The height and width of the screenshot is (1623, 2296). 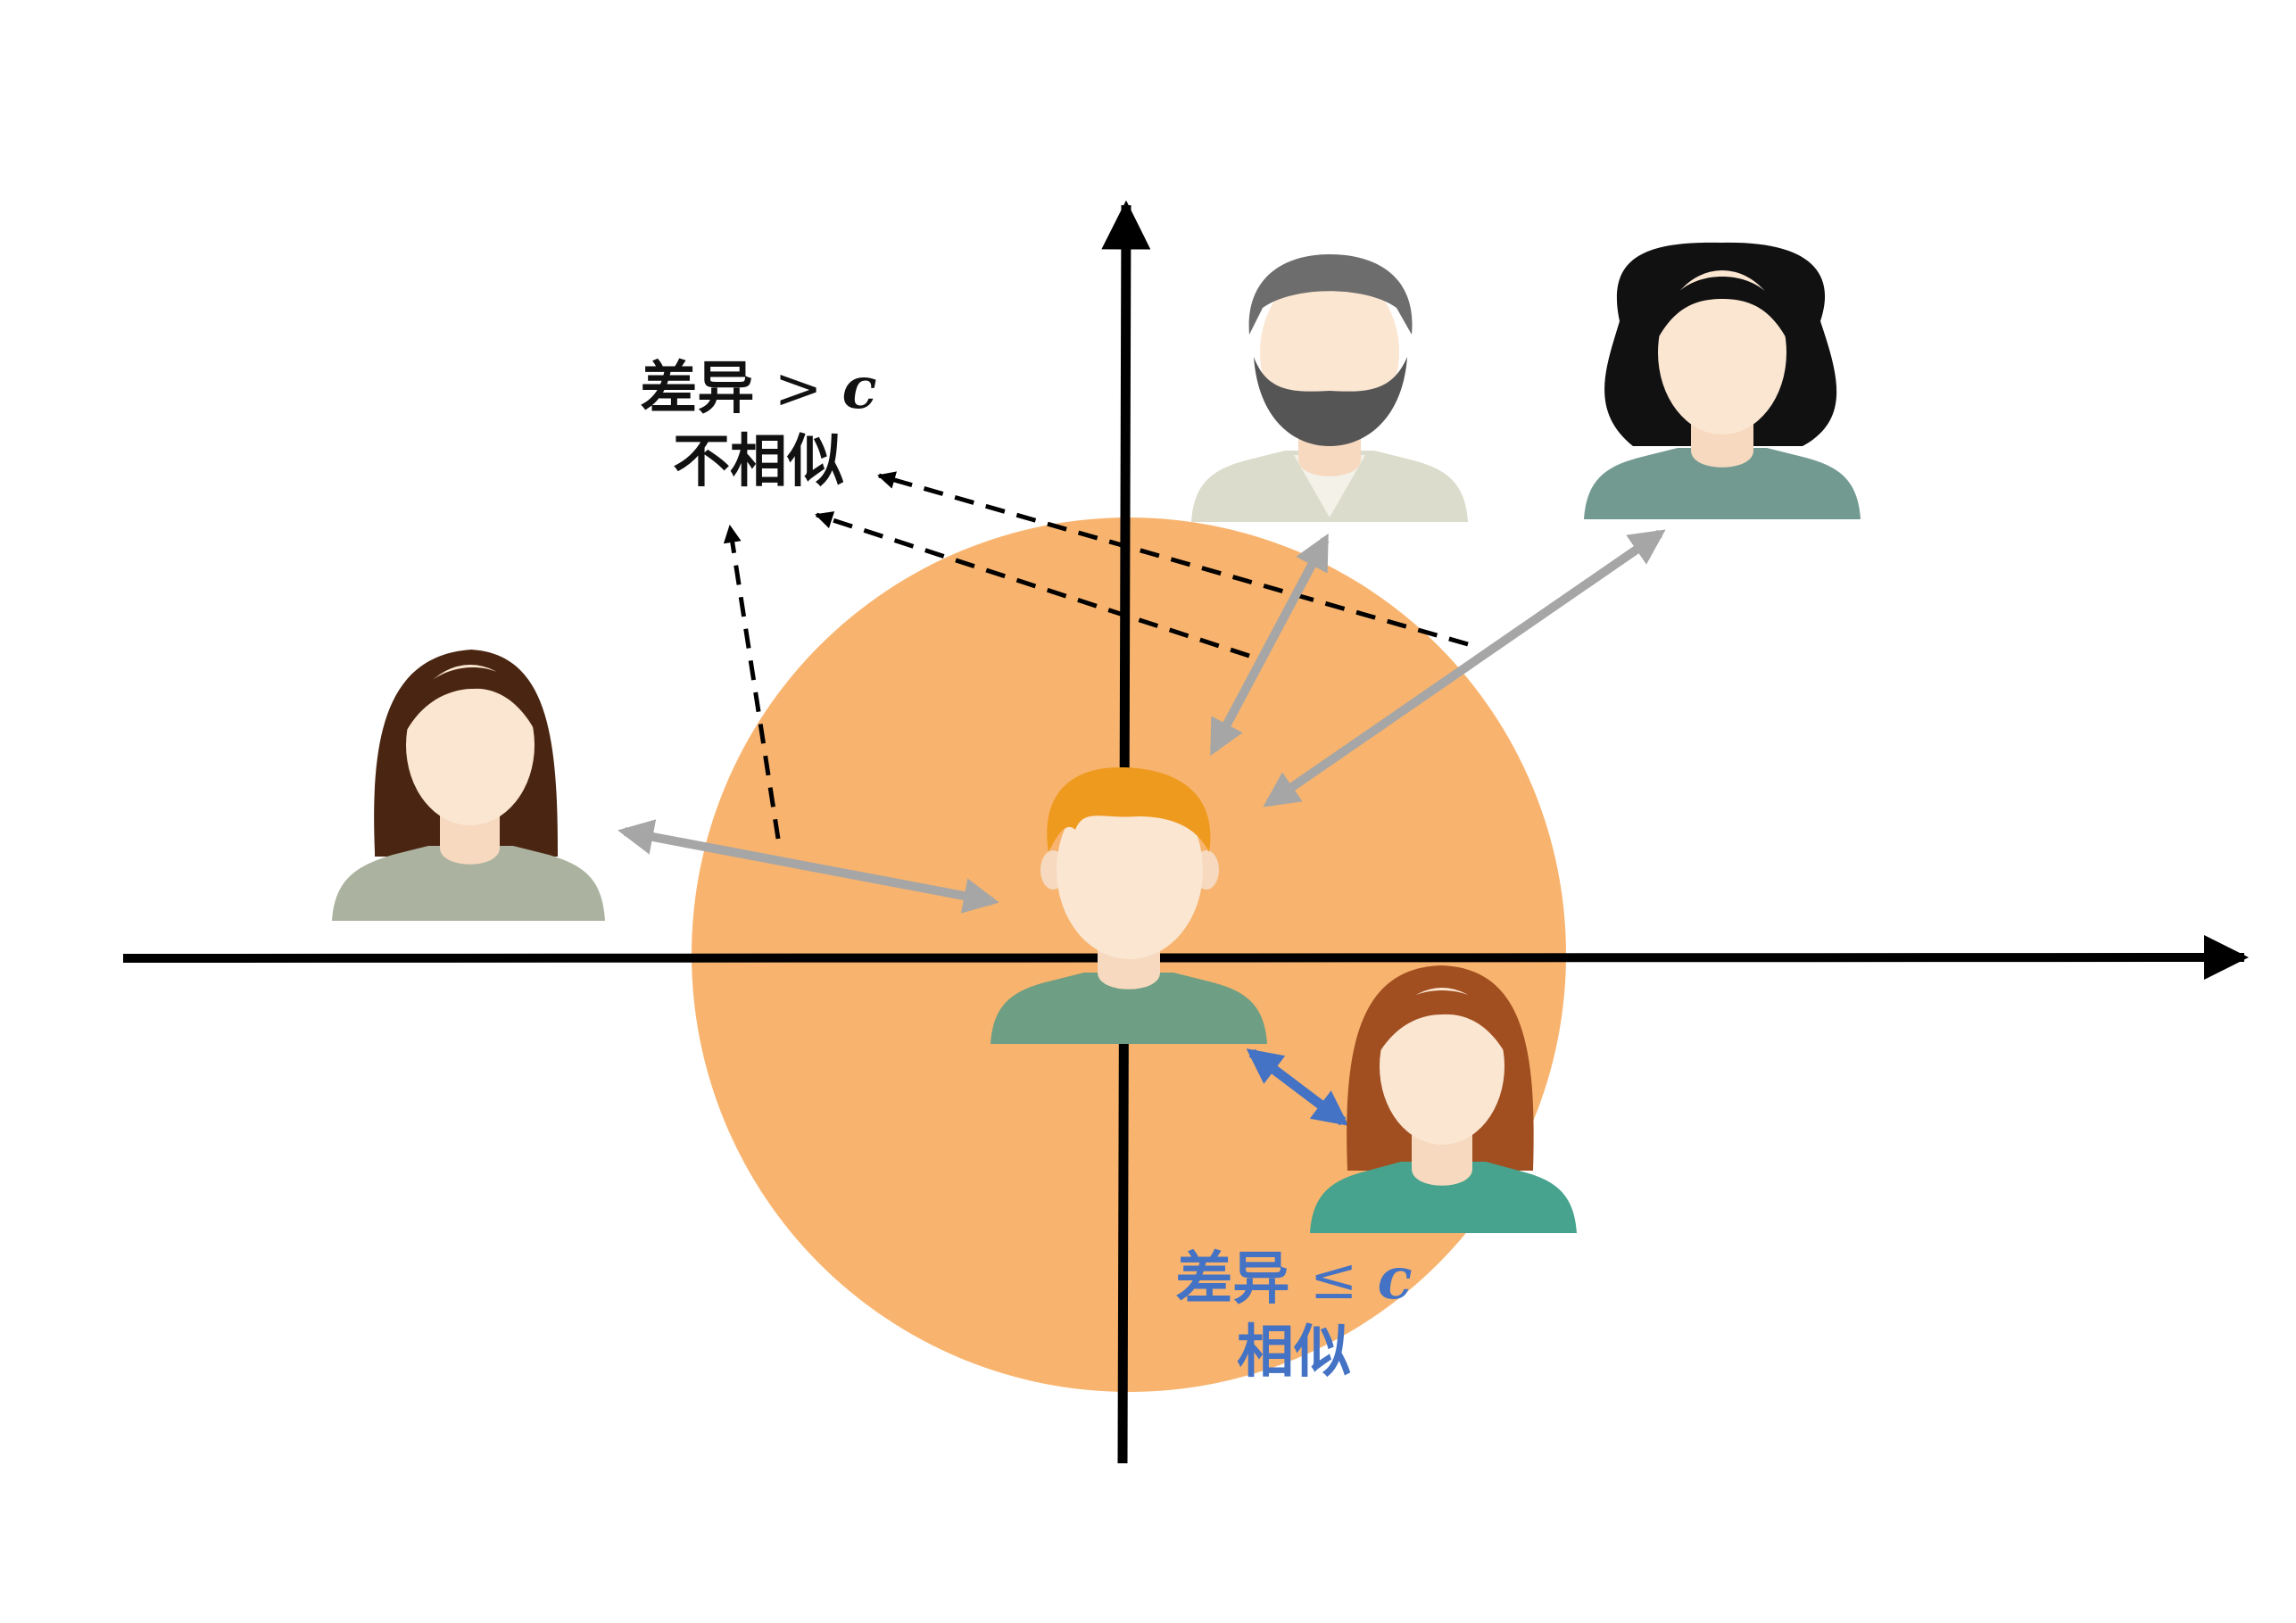 I want to click on similar-condition: 差异 ≤ c, so click(x=1294, y=1279).